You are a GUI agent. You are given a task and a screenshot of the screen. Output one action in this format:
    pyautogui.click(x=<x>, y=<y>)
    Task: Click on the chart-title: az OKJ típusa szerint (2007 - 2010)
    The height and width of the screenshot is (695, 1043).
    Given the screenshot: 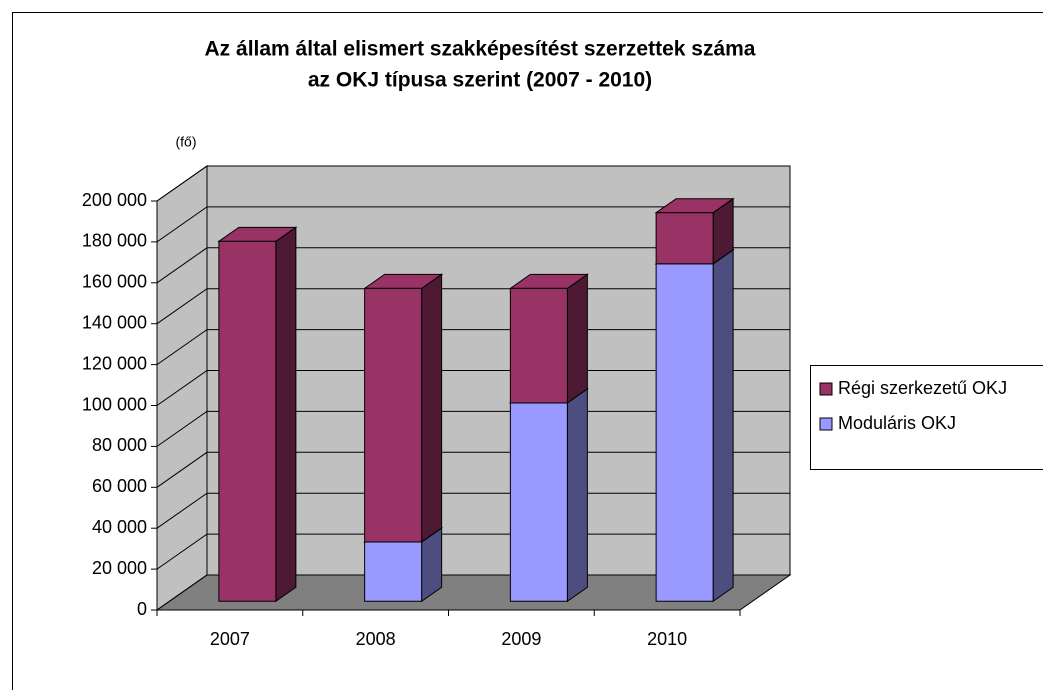 What is the action you would take?
    pyautogui.click(x=480, y=80)
    